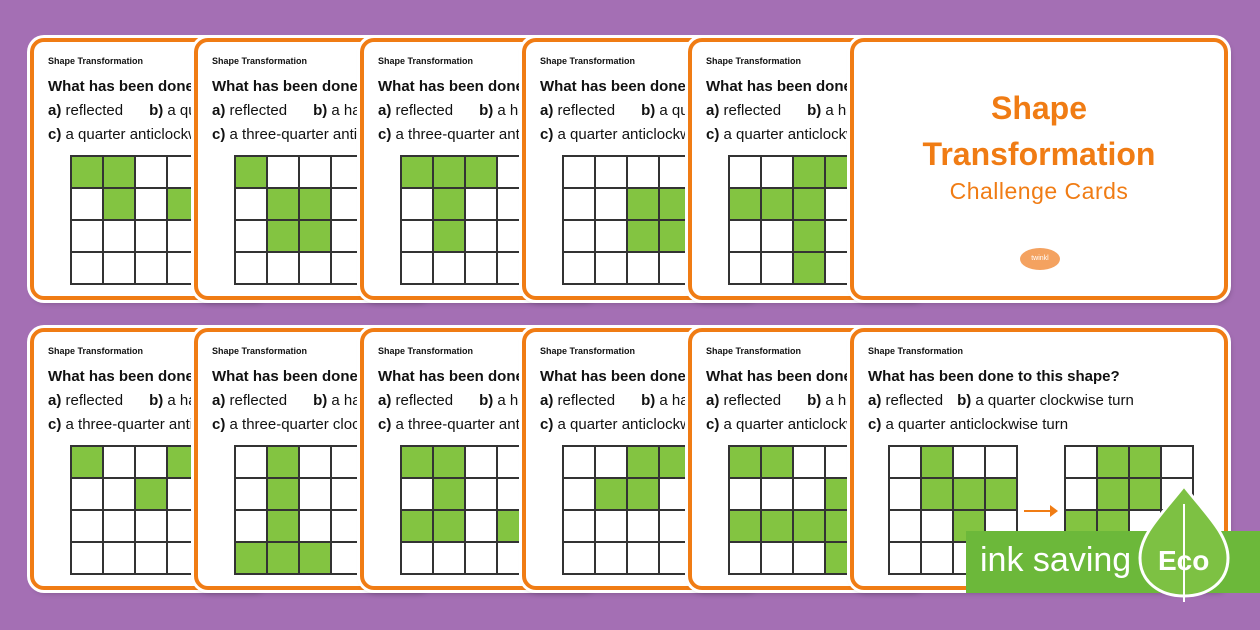 This screenshot has width=1260, height=630. Describe the element at coordinates (994, 376) in the screenshot. I see `card-question: What has been done to this shape?` at that location.